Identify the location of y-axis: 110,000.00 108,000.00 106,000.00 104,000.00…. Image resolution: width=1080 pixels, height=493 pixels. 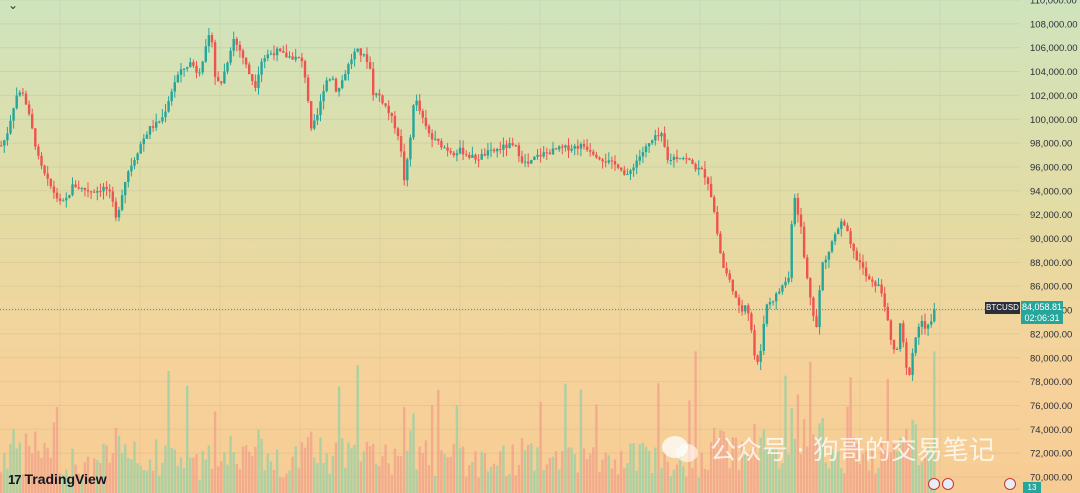
(1054, 242).